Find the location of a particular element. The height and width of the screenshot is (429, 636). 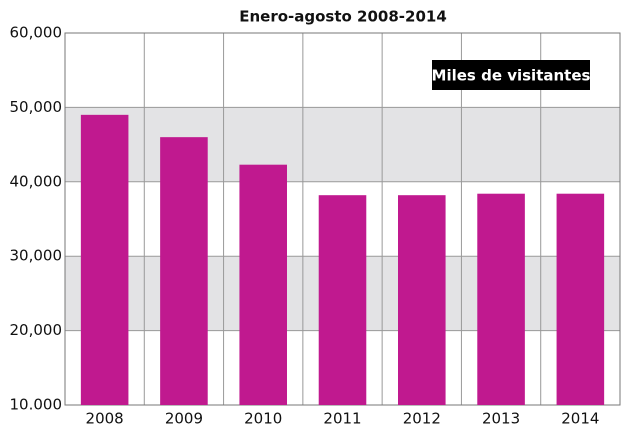

chart-subtitle: Enero-agosto 2008-2014 is located at coordinates (343, 17).